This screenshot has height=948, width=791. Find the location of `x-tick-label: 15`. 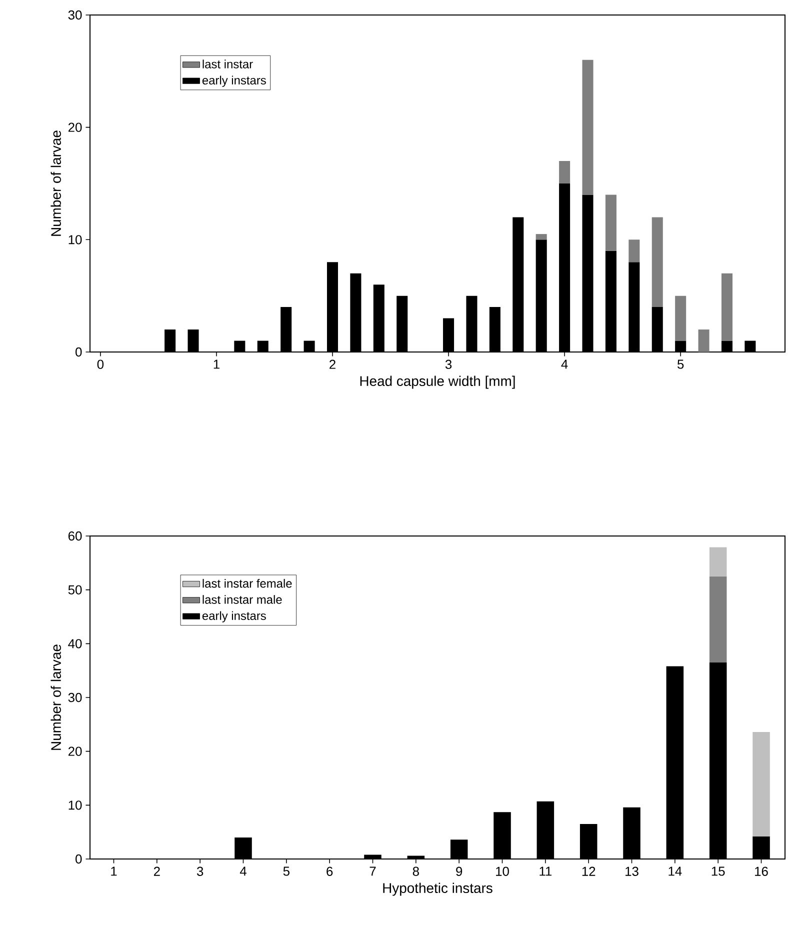

x-tick-label: 15 is located at coordinates (718, 871).